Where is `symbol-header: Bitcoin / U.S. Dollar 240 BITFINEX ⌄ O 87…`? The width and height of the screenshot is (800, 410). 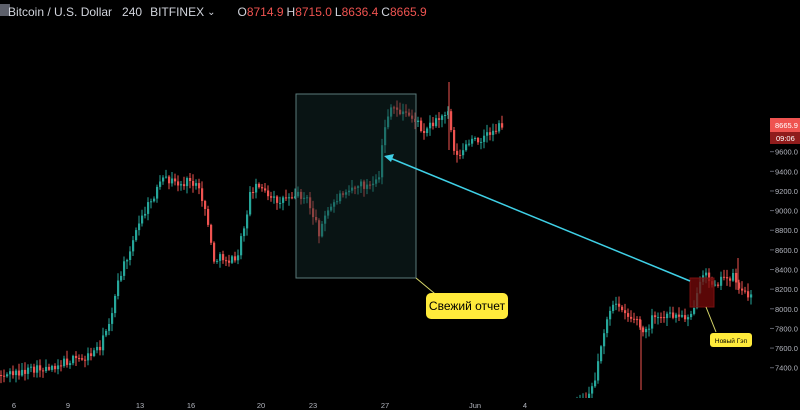 symbol-header: Bitcoin / U.S. Dollar 240 BITFINEX ⌄ O 87… is located at coordinates (217, 12).